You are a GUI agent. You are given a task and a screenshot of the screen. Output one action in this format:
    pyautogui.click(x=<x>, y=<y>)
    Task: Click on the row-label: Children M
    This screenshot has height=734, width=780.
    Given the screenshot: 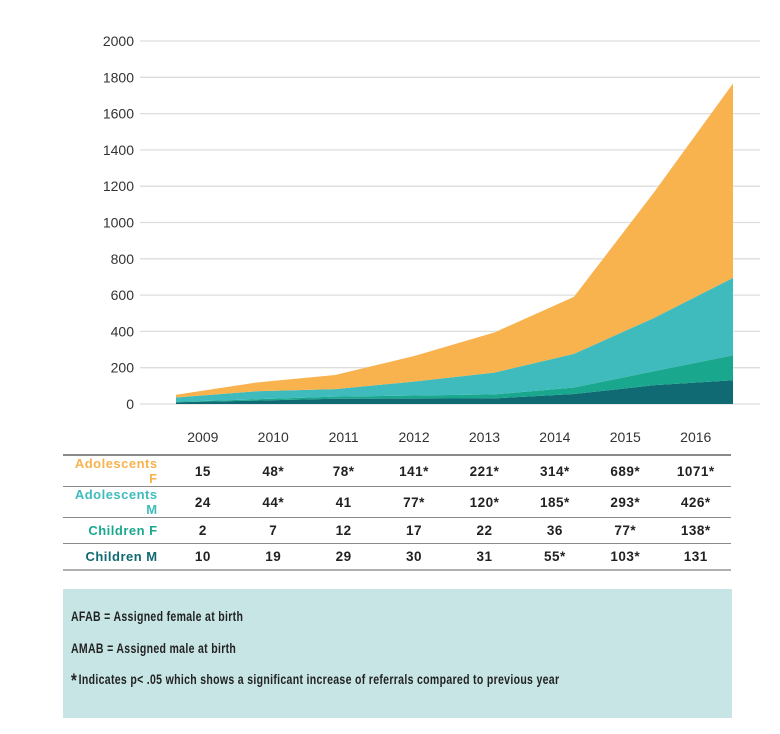 What is the action you would take?
    pyautogui.click(x=115, y=557)
    